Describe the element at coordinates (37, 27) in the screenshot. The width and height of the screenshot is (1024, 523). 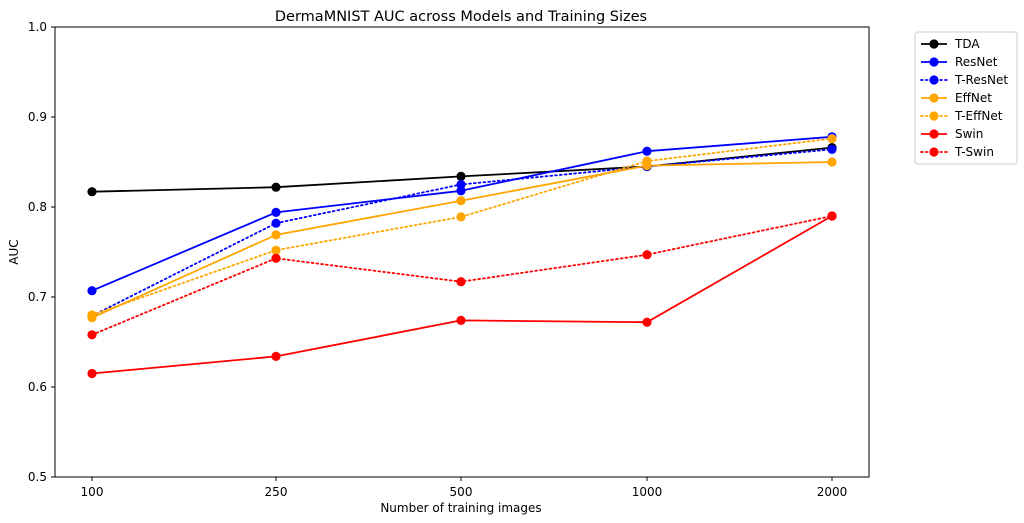
I see `y-tick-label: 1.0` at that location.